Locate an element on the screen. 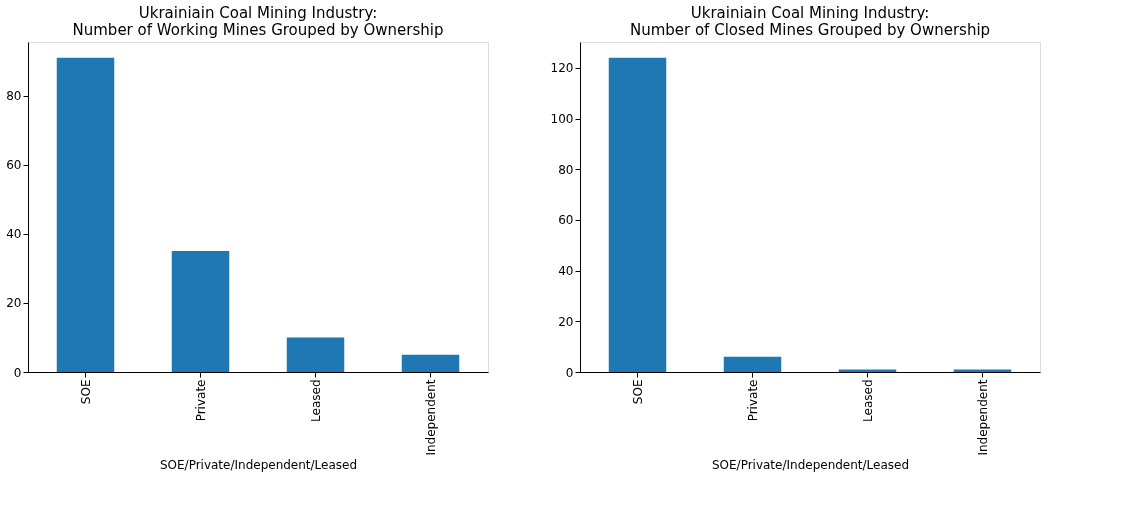 The width and height of the screenshot is (1131, 516). chart-title: Ukrainiain Coal Mining Industry: Number of Closed Mines Grouped by Ownership is located at coordinates (810, 21).